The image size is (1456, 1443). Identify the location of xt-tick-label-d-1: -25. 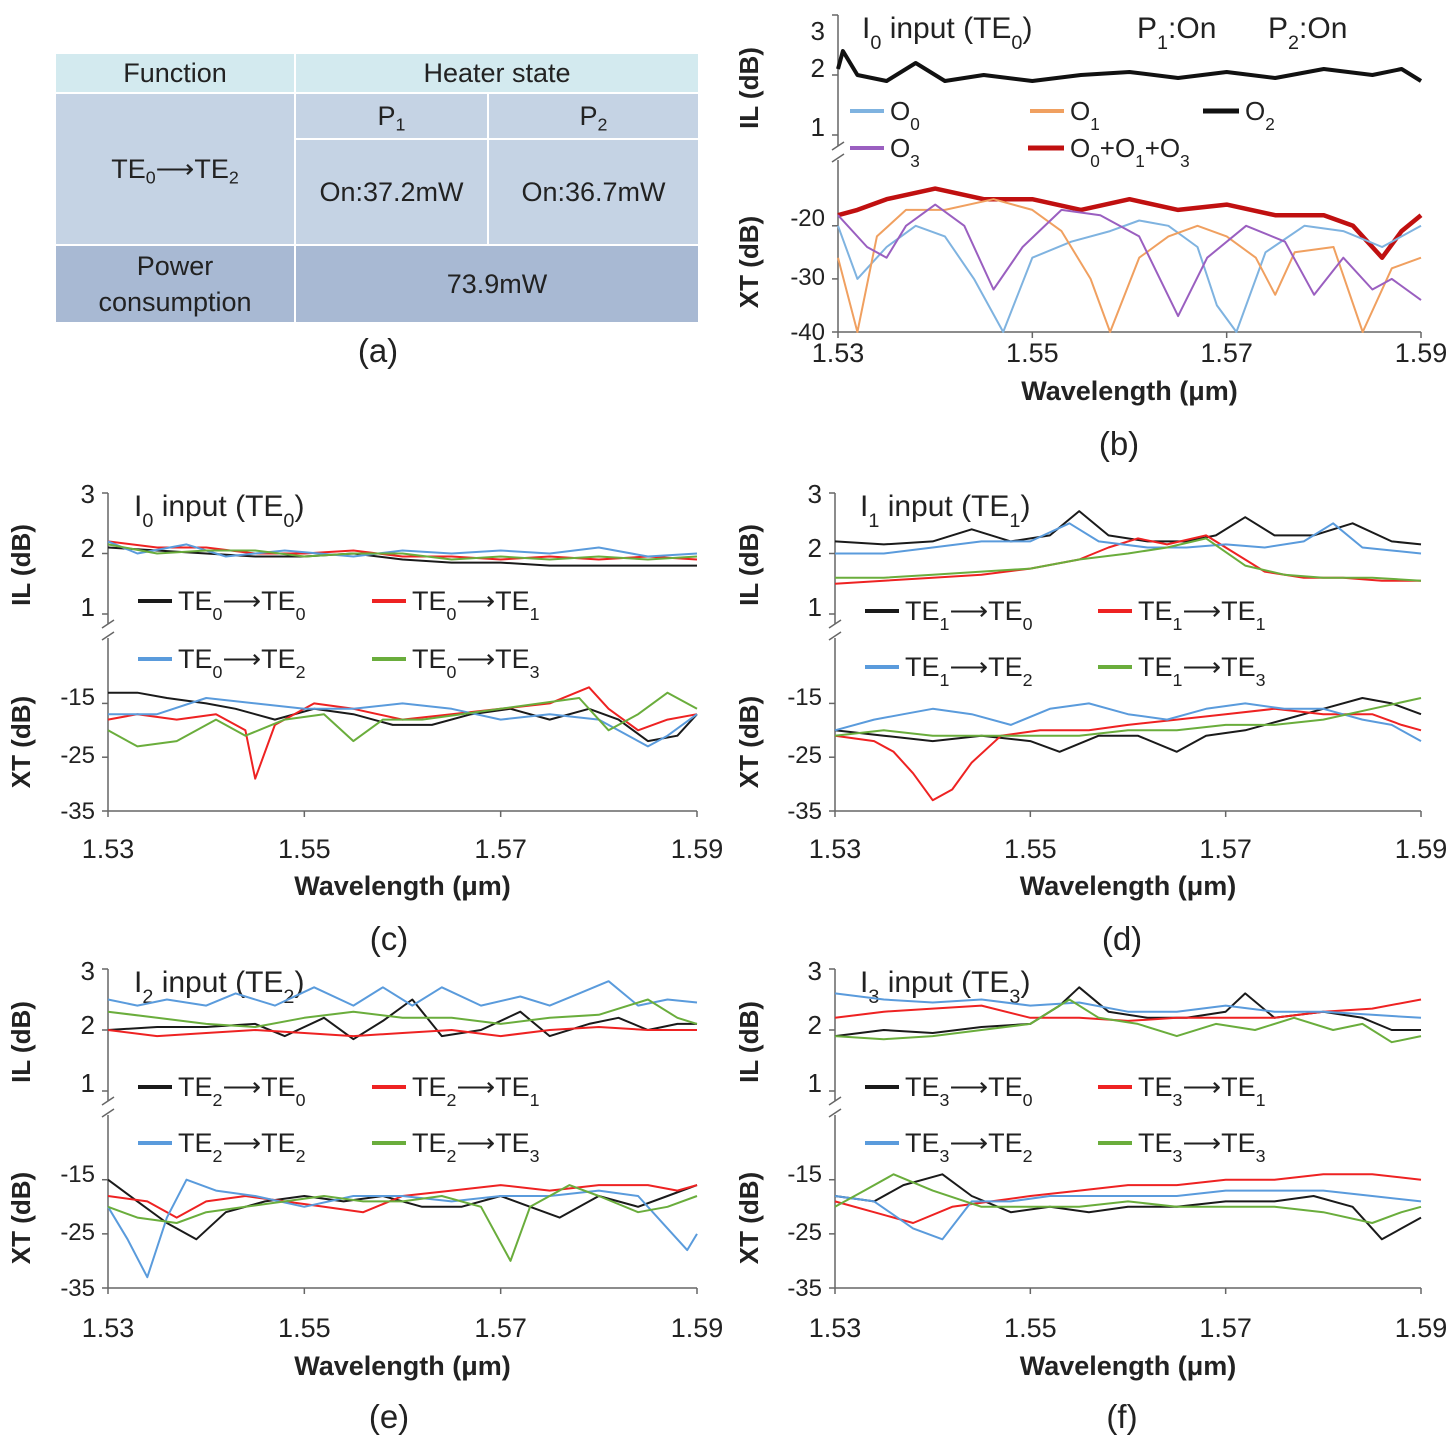
(804, 755).